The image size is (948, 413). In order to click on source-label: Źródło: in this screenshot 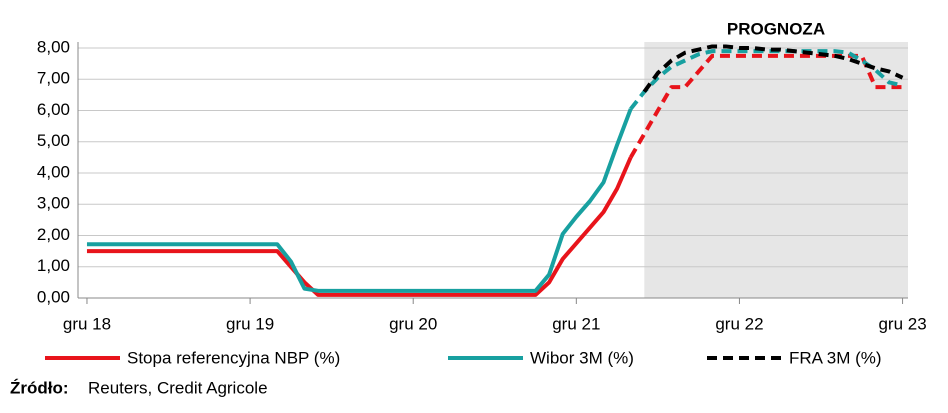, I will do `click(39, 387)`.